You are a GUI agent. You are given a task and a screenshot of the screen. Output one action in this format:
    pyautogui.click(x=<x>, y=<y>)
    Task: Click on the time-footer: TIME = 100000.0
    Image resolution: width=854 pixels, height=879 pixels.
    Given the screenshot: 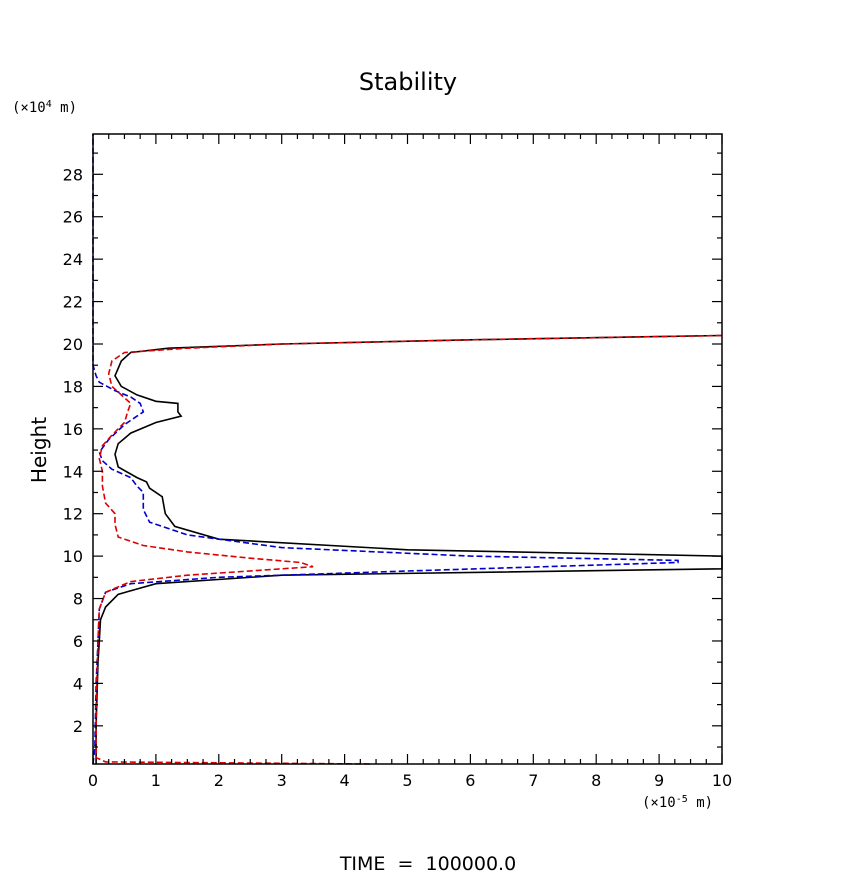 What is the action you would take?
    pyautogui.click(x=427, y=864)
    